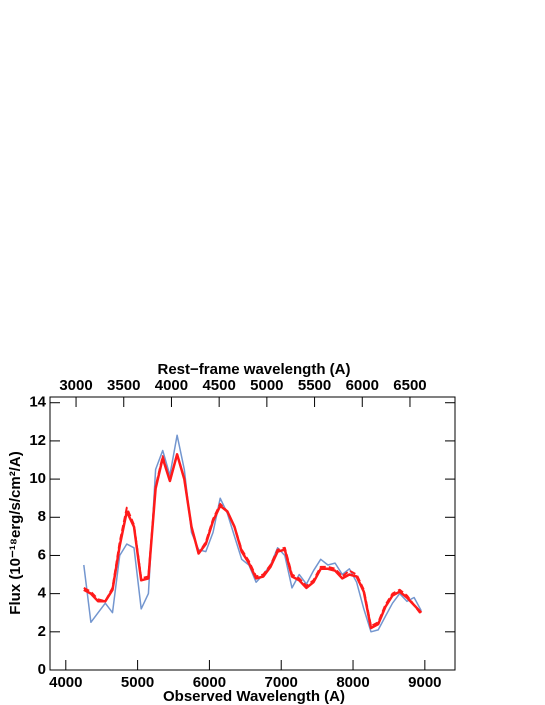  What do you see at coordinates (75, 385) in the screenshot?
I see `top-tick-label: 3000` at bounding box center [75, 385].